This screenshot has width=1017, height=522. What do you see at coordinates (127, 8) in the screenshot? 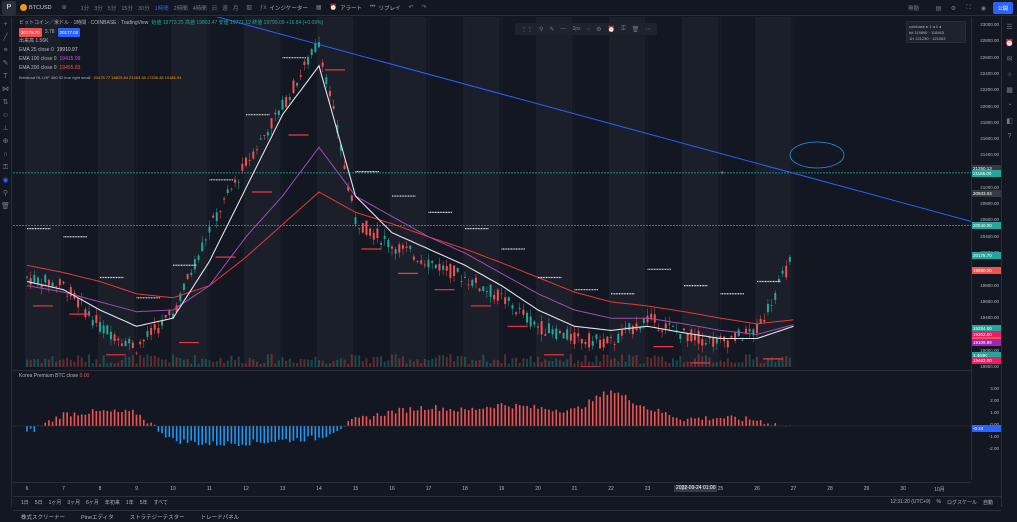
I see `timeframe-3: 15分` at bounding box center [127, 8].